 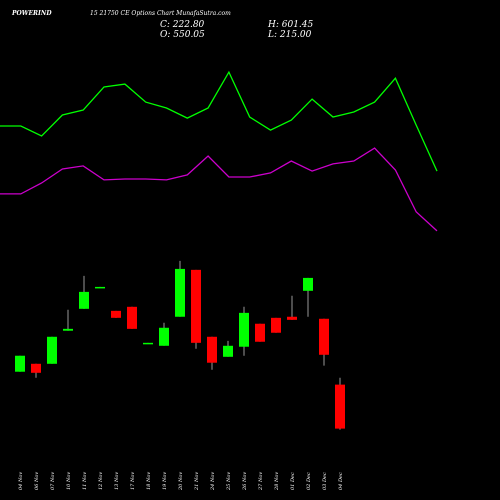 What do you see at coordinates (290, 25) in the screenshot?
I see `stat-high: H: 601.45` at bounding box center [290, 25].